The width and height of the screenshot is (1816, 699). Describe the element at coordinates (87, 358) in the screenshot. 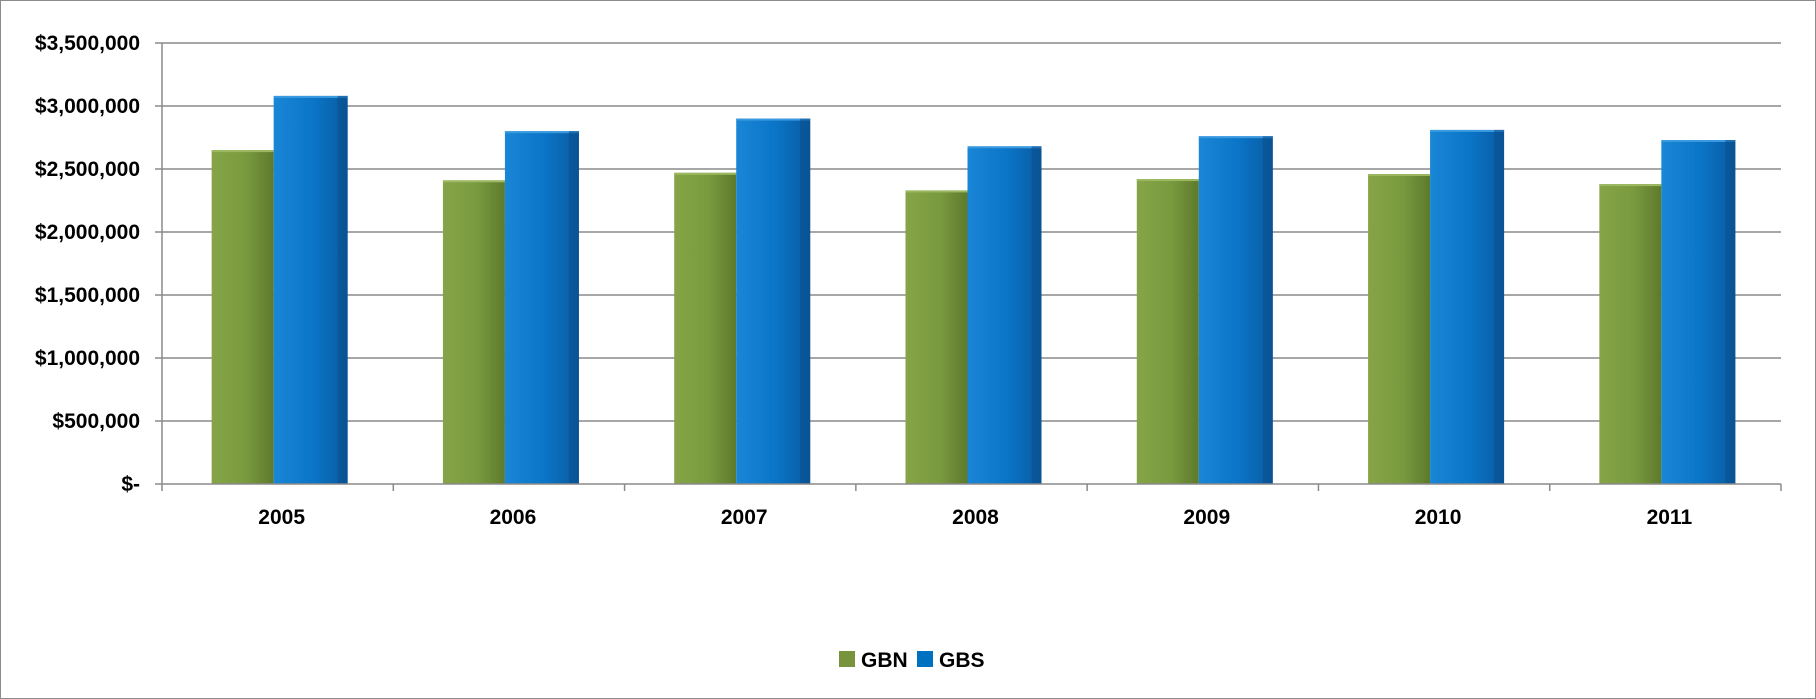

I see `y-tick-label: $1,000,000` at that location.